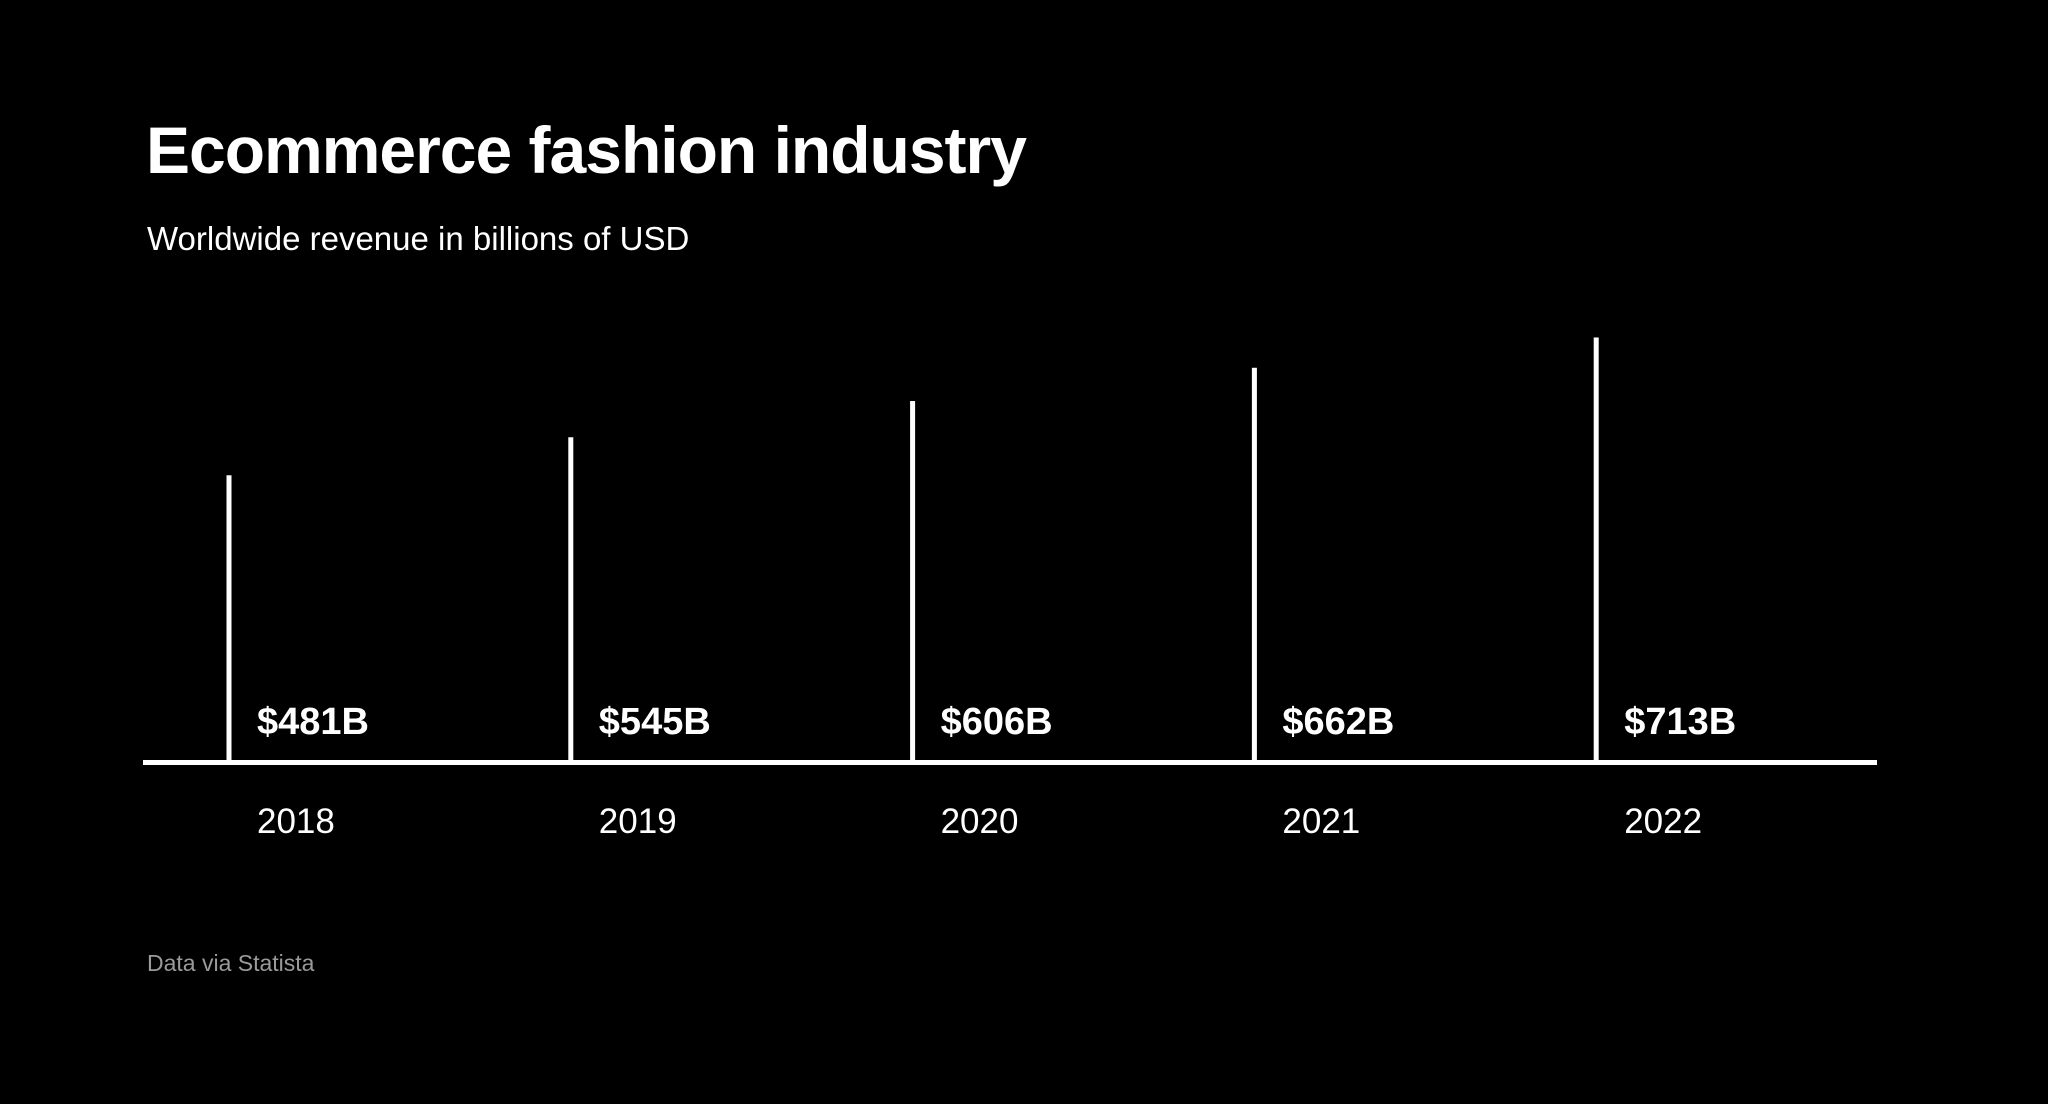 The image size is (2048, 1104). What do you see at coordinates (1596, 549) in the screenshot?
I see `bar-2022` at bounding box center [1596, 549].